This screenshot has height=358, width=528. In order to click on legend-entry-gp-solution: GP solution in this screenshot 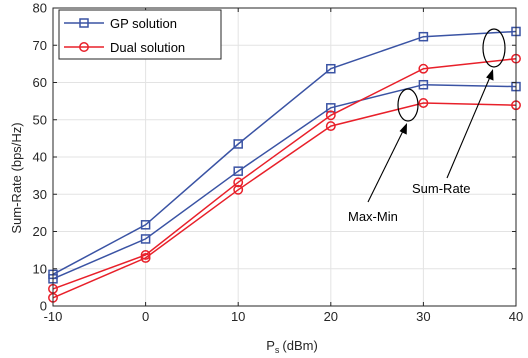, I will do `click(120, 23)`.